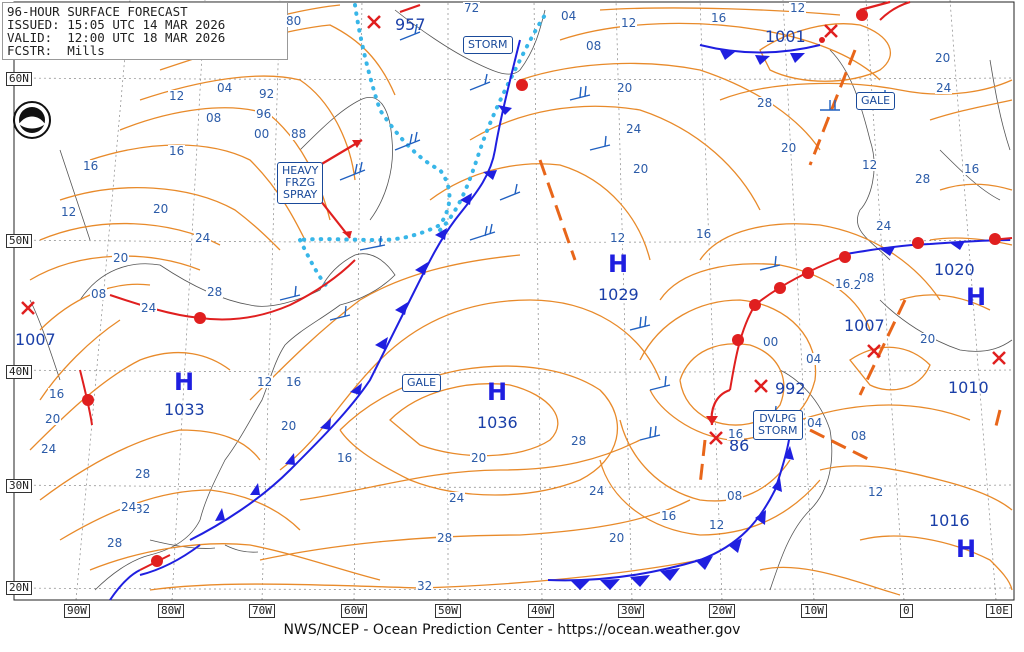  Describe the element at coordinates (876, 101) in the screenshot. I see `gale-warning-label-ne: GALE` at that location.